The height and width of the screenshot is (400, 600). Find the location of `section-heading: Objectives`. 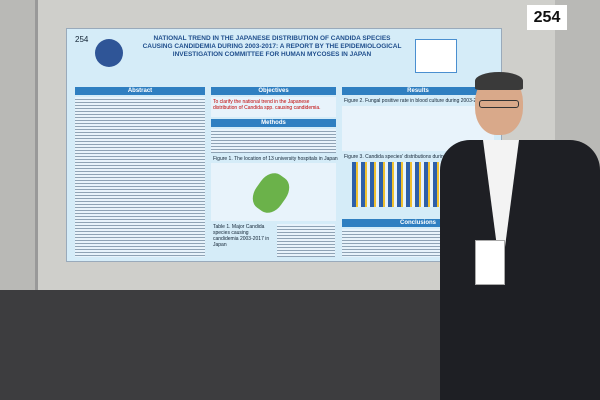

section-heading: Objectives is located at coordinates (273, 91).